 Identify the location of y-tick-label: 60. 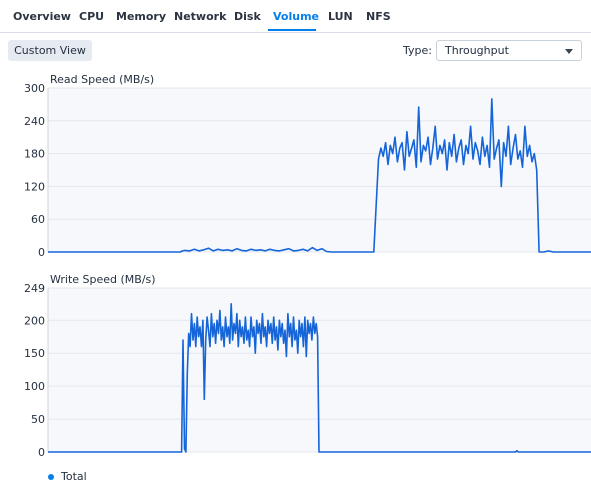
(38, 219).